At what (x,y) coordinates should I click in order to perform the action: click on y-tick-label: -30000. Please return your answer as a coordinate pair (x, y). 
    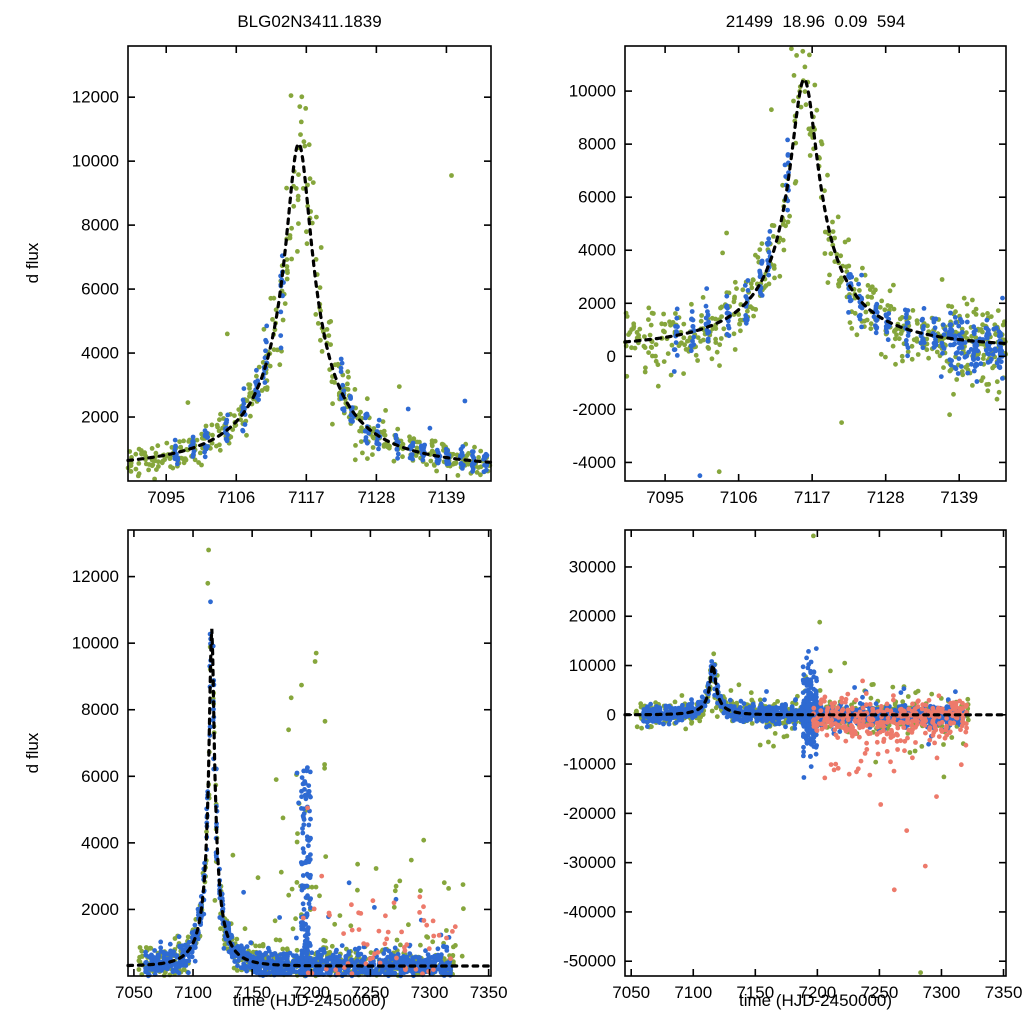
    Looking at the image, I should click on (589, 862).